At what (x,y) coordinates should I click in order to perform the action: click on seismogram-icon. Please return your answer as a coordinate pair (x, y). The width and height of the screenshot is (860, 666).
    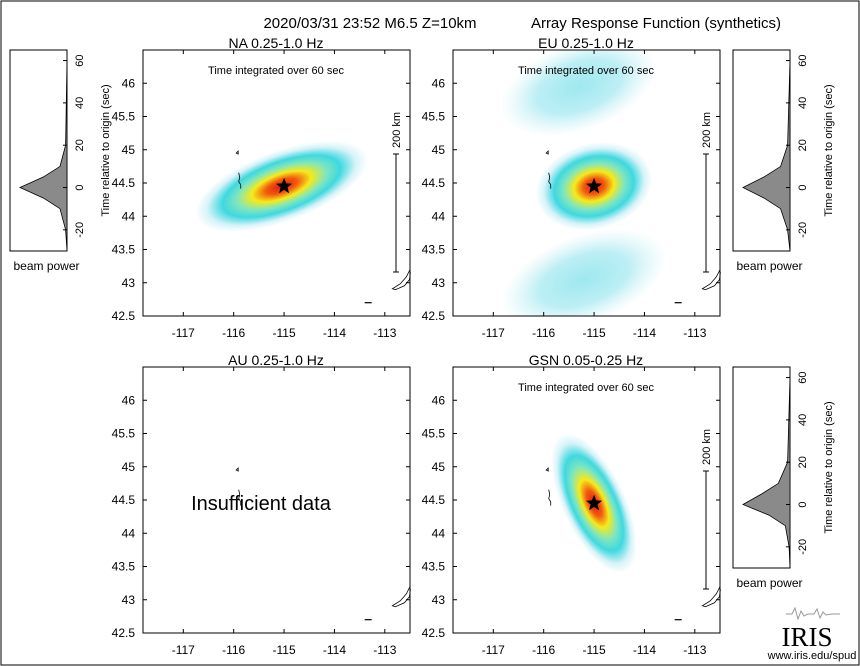
    Looking at the image, I should click on (813, 613).